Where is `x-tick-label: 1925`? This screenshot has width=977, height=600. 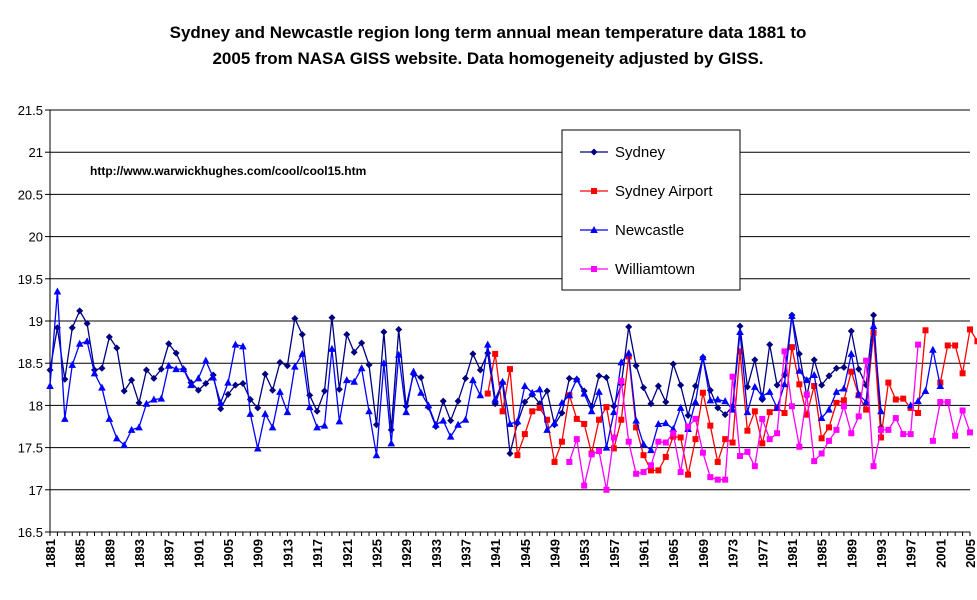 x-tick-label: 1925 is located at coordinates (376, 553).